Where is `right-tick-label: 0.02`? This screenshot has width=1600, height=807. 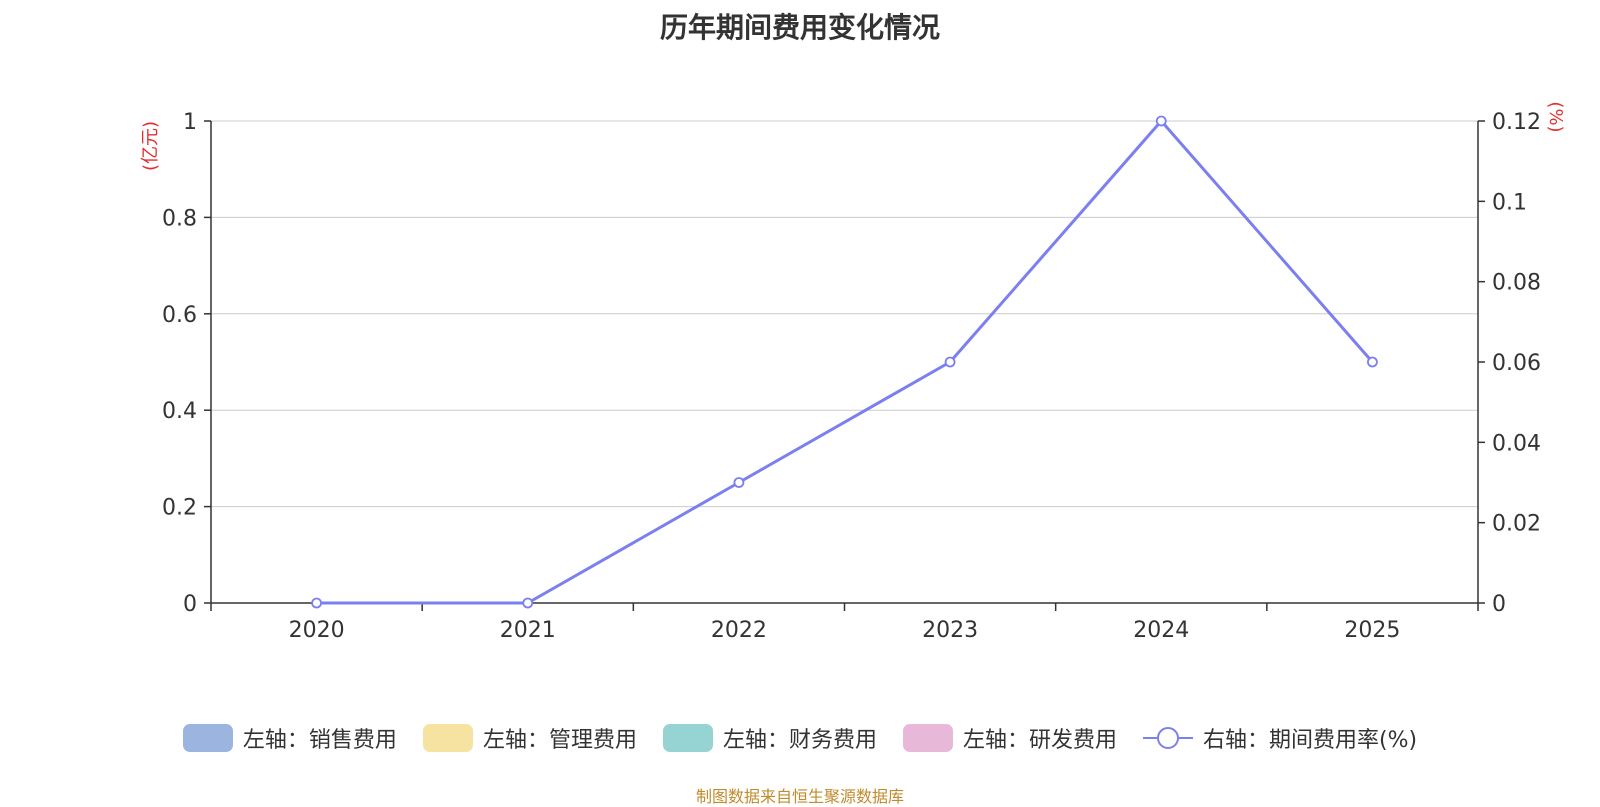 right-tick-label: 0.02 is located at coordinates (1516, 524).